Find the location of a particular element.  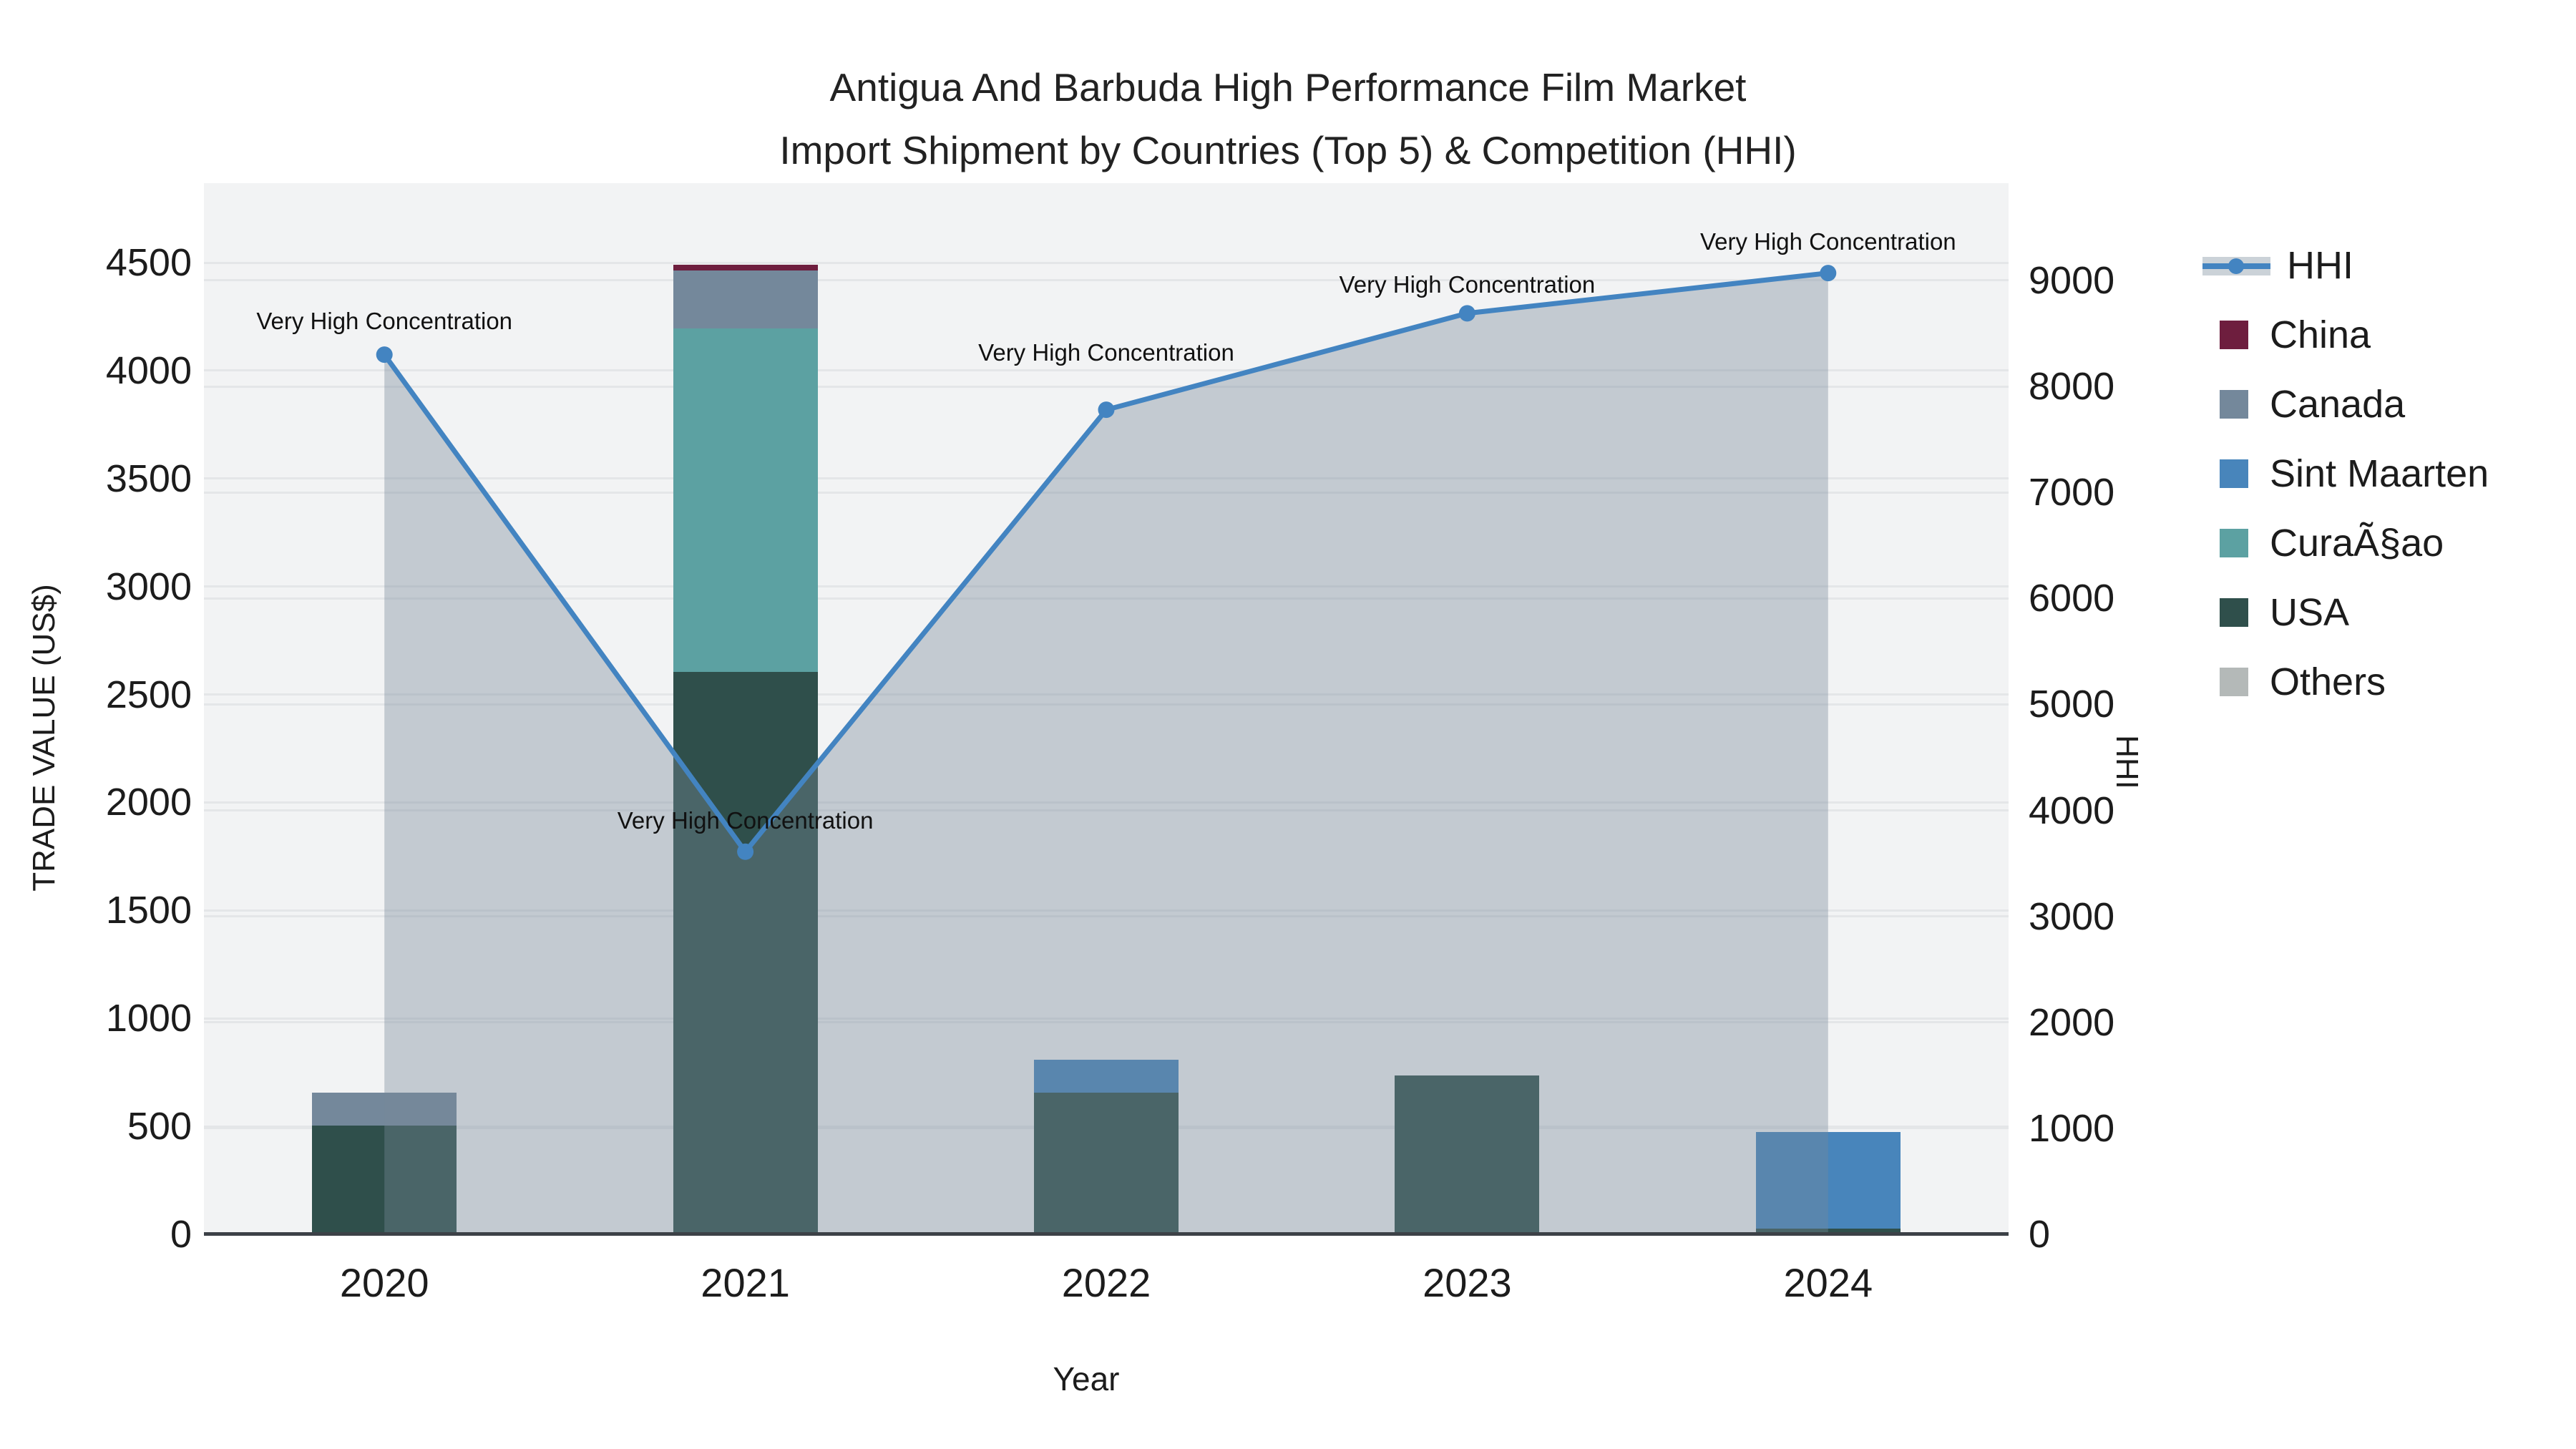

legend-item-sint-maarten: Sint Maarten is located at coordinates (2345, 473).